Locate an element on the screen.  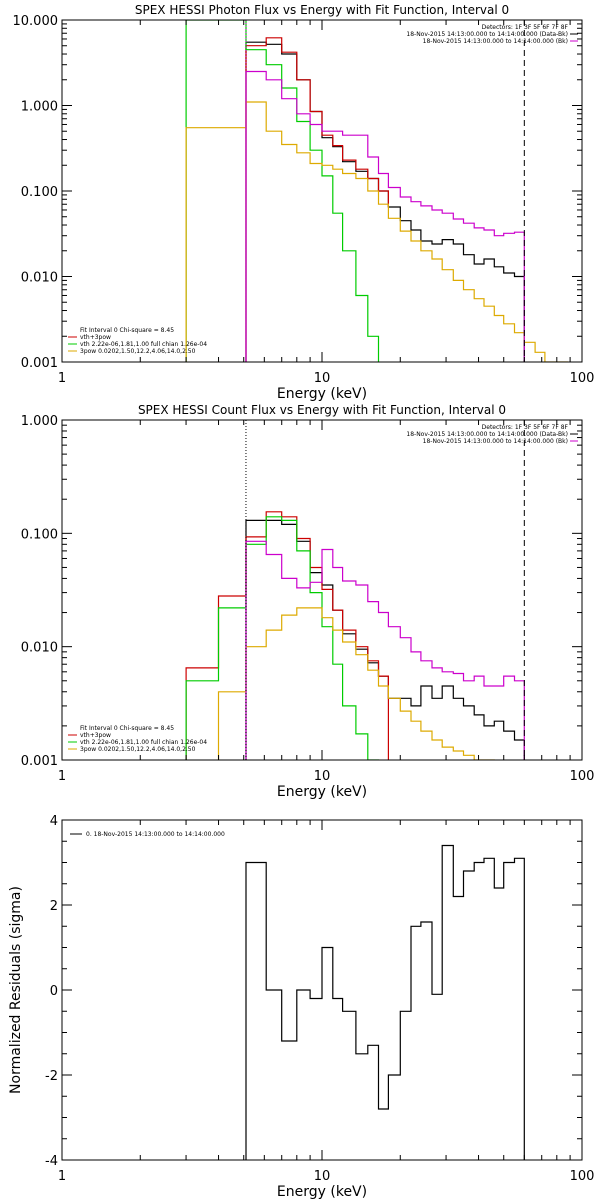
plot-area is located at coordinates (385, 1002).